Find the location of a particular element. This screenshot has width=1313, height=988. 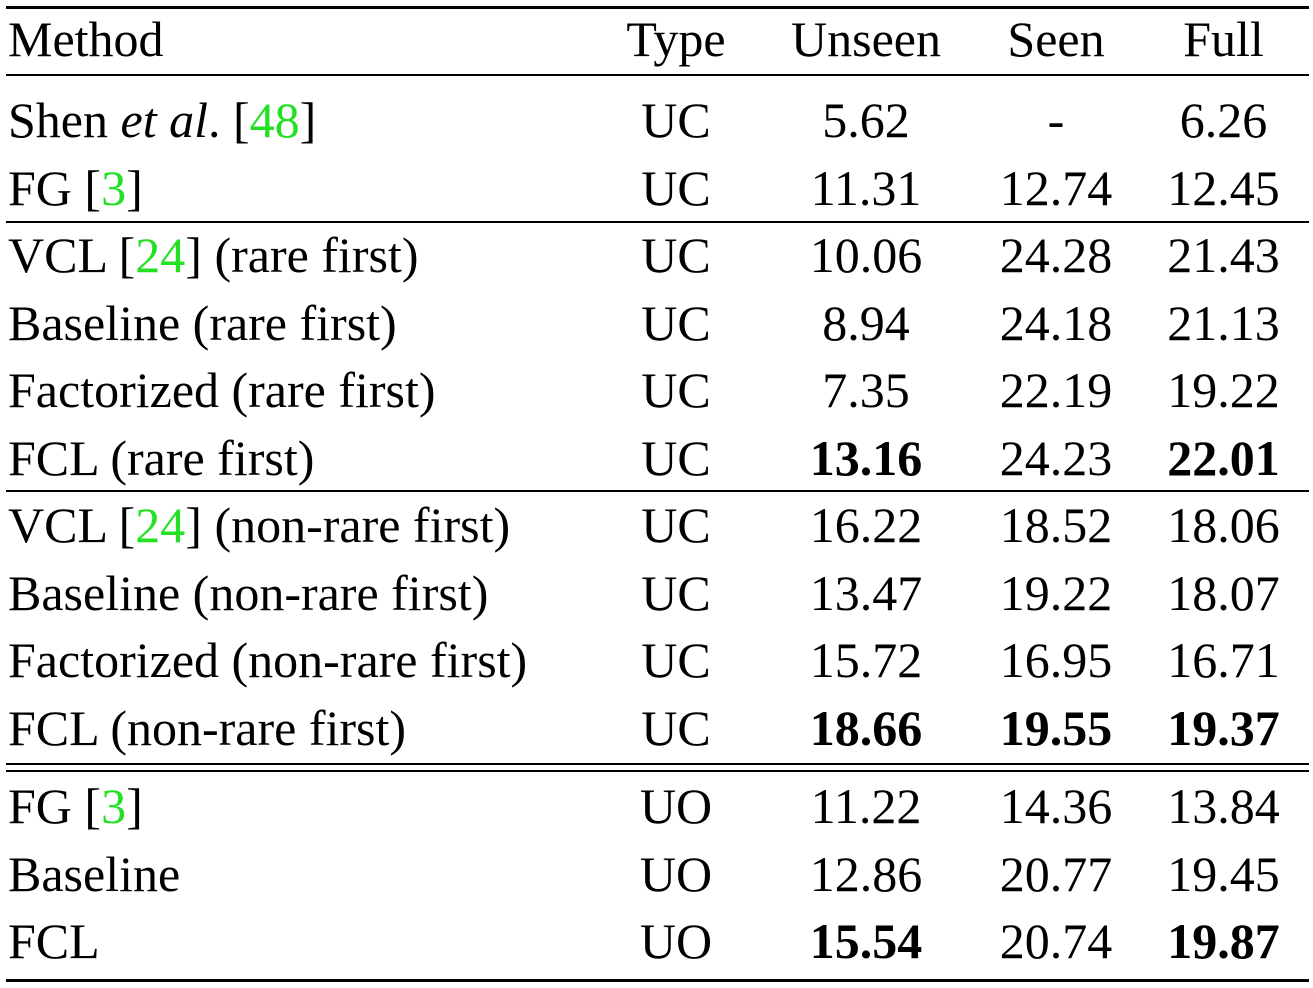

bottom-rule is located at coordinates (657, 980).